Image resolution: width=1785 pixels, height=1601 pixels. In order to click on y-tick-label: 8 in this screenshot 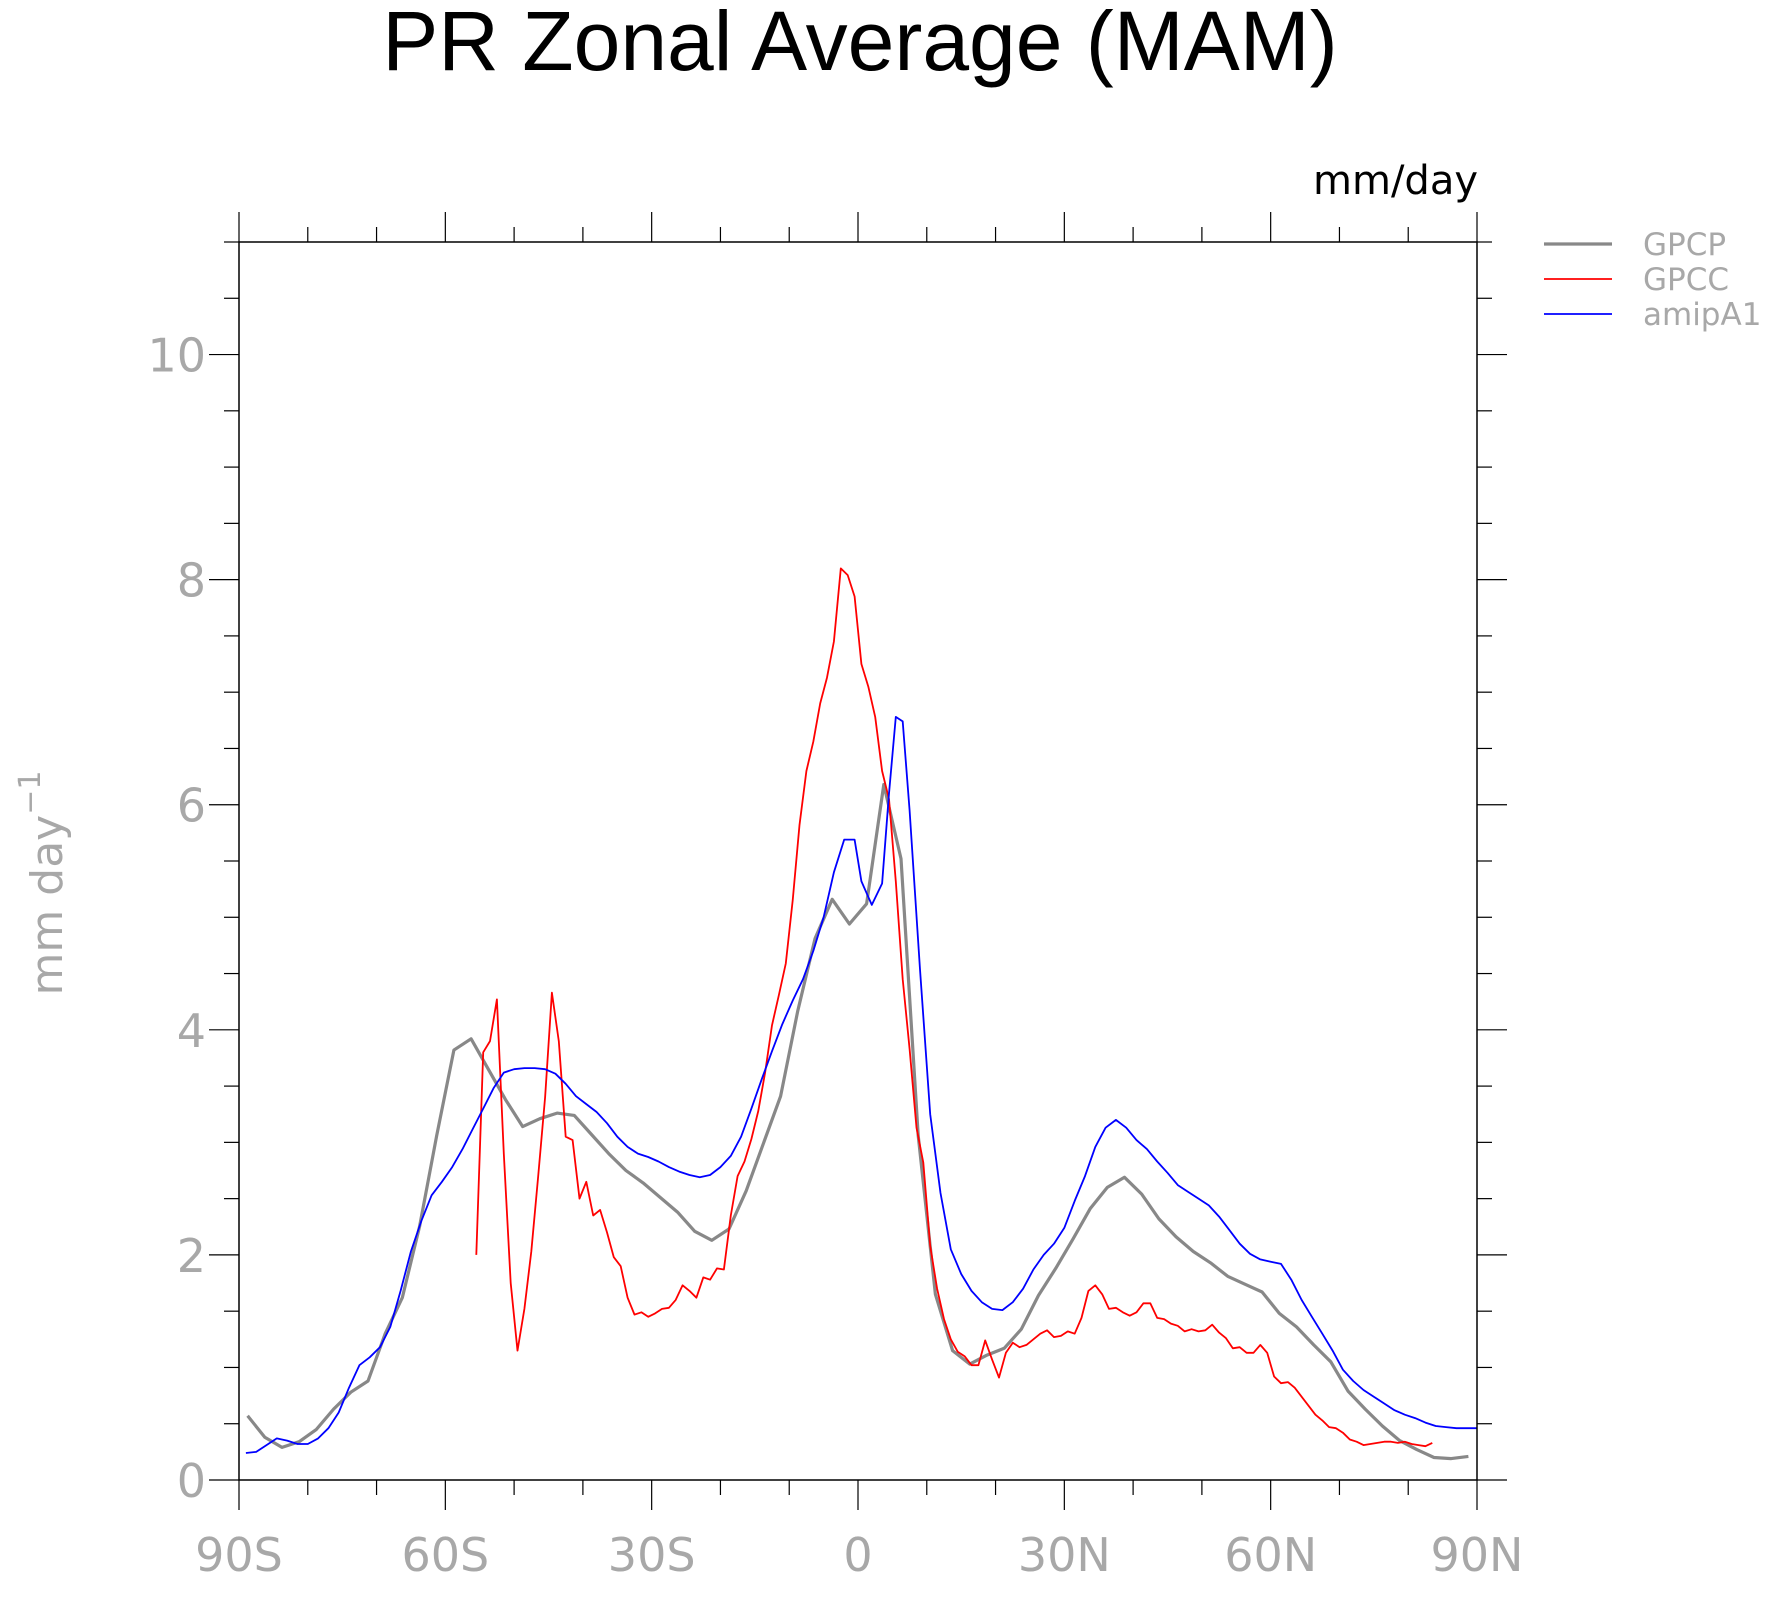, I will do `click(191, 581)`.